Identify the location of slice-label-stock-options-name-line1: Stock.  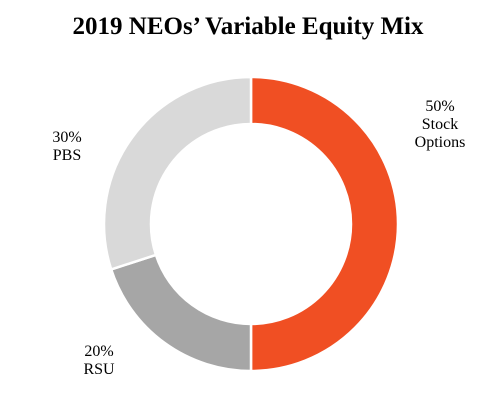
(440, 124).